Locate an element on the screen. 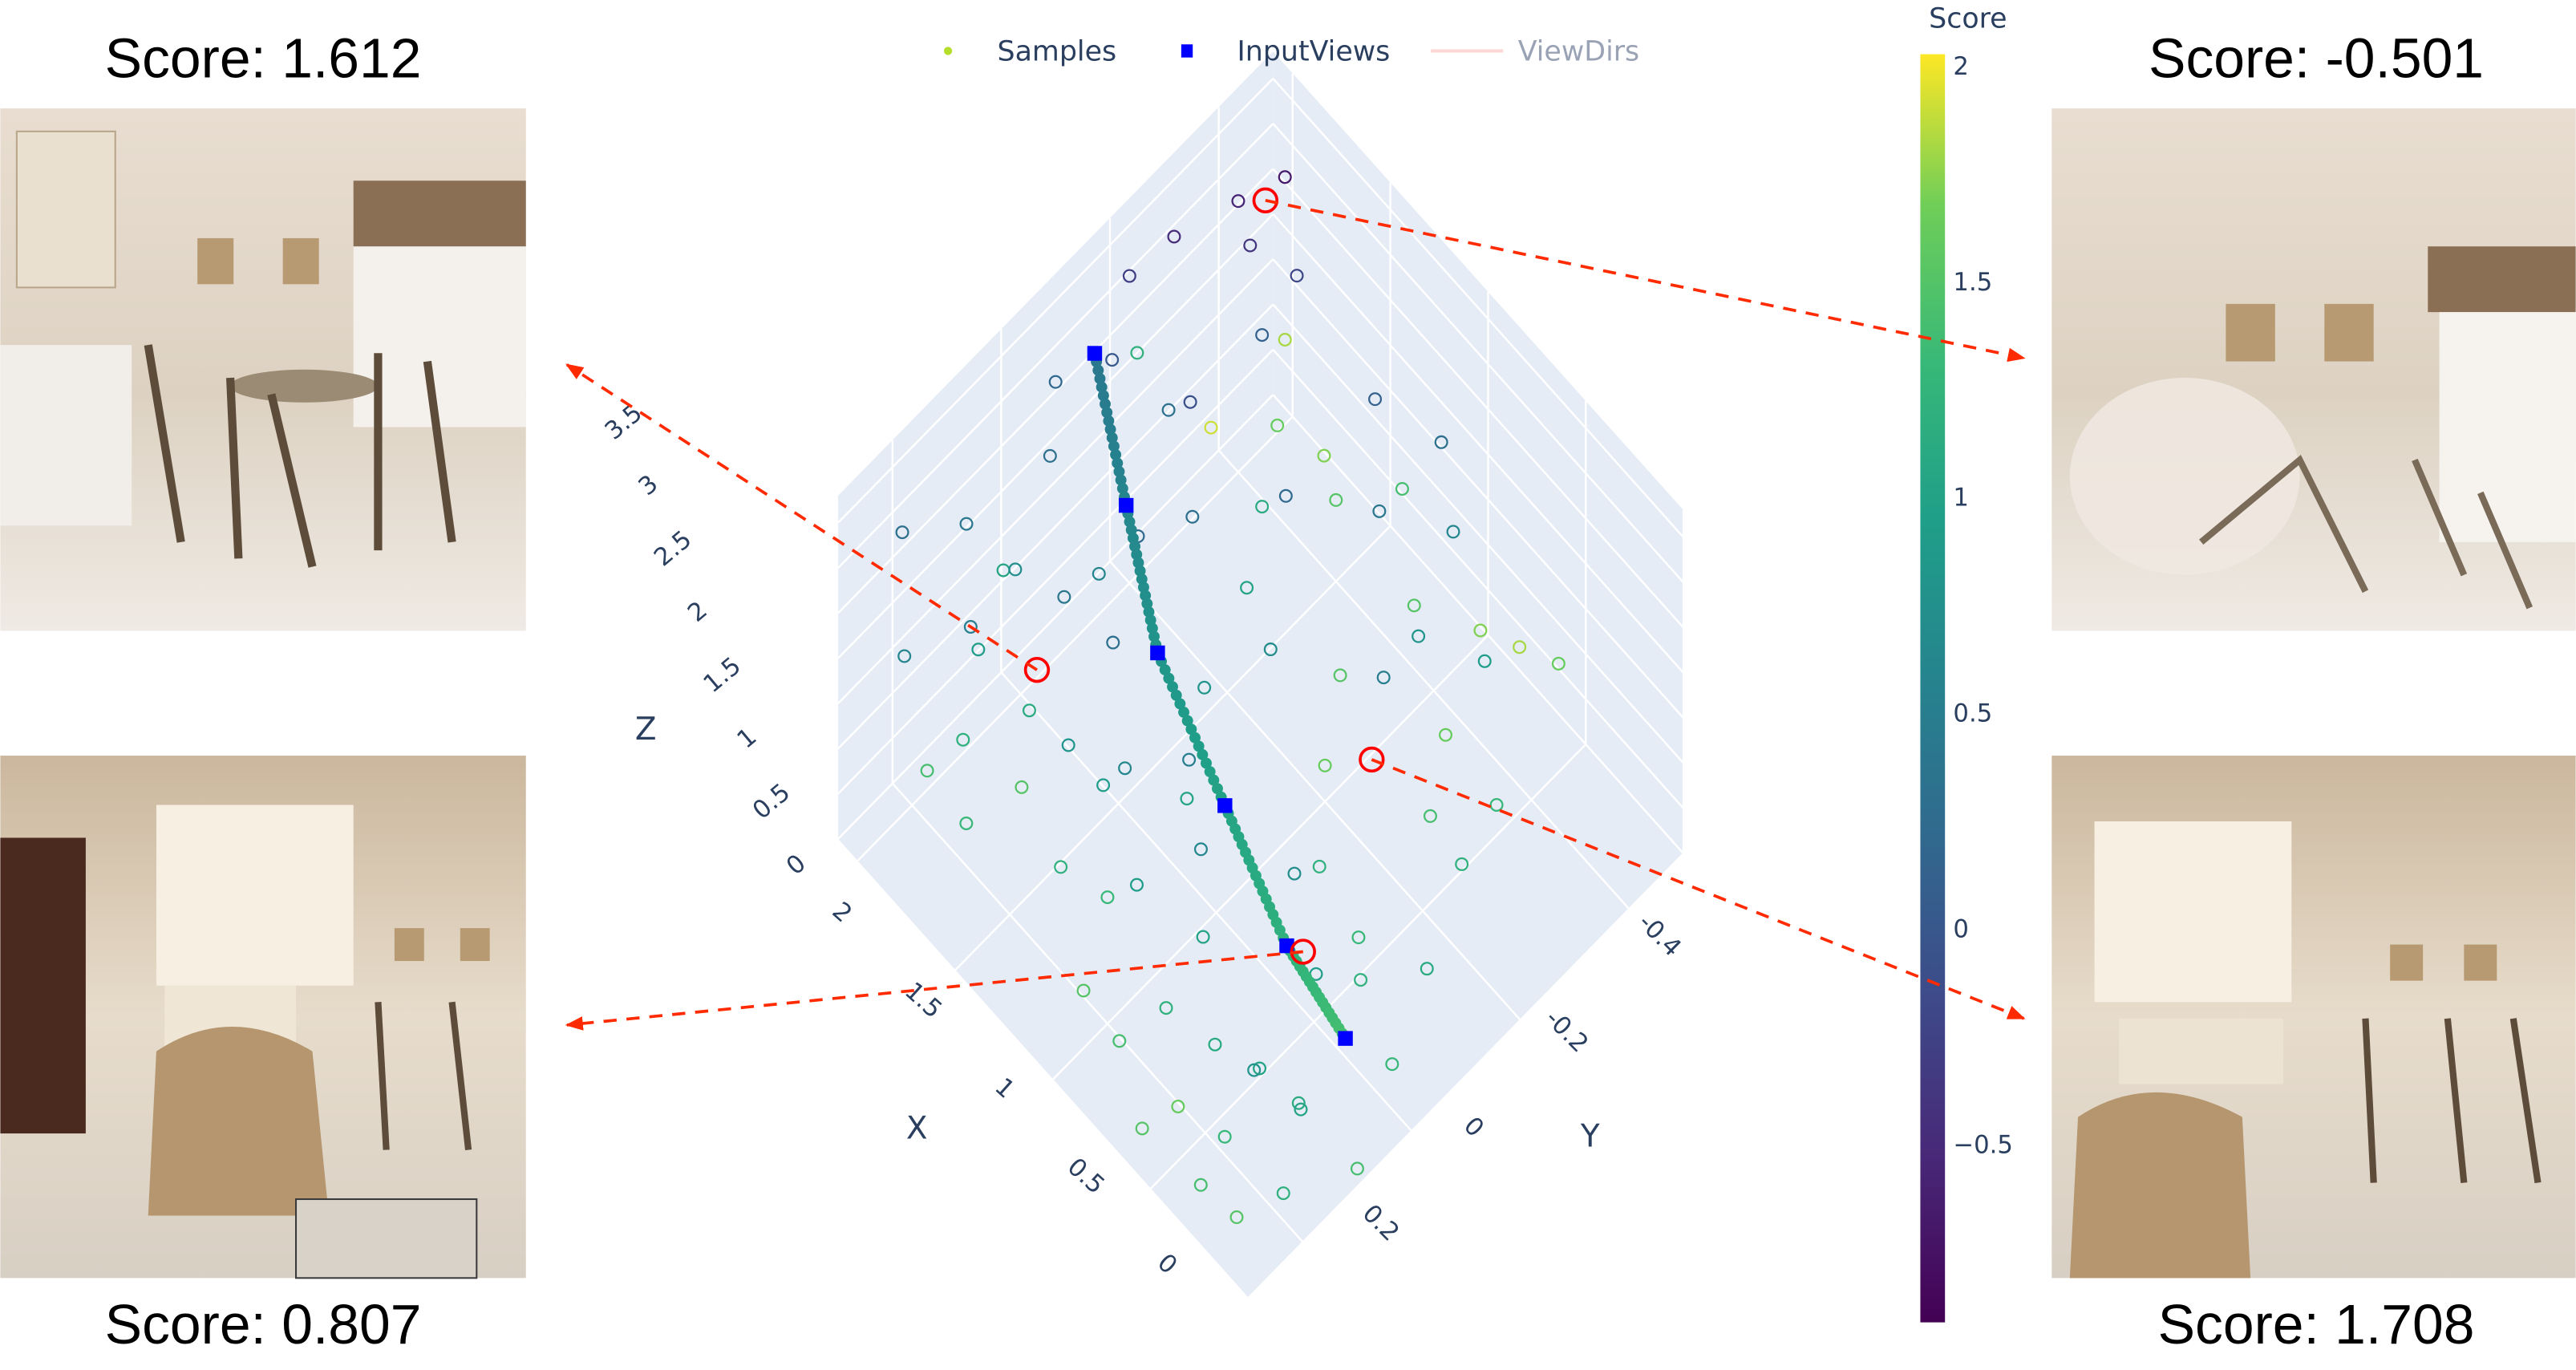  legend-item-viewdirs: ViewDirs is located at coordinates (1535, 52).